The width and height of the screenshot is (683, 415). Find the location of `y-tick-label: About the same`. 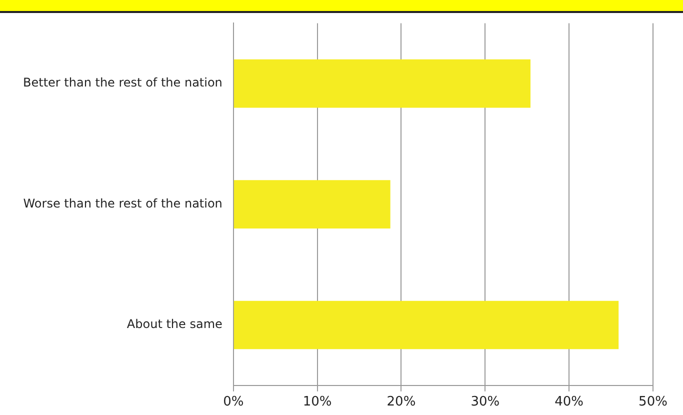

y-tick-label: About the same is located at coordinates (174, 324).